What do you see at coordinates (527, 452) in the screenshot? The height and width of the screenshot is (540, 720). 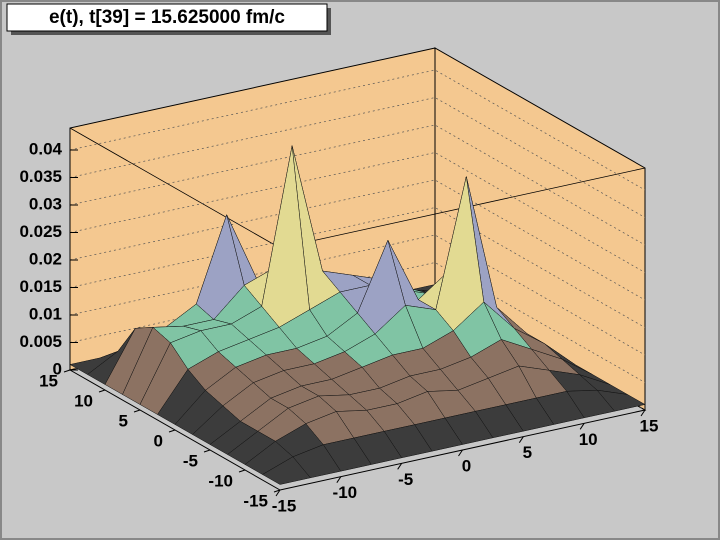 I see `x-tick-label: 5` at bounding box center [527, 452].